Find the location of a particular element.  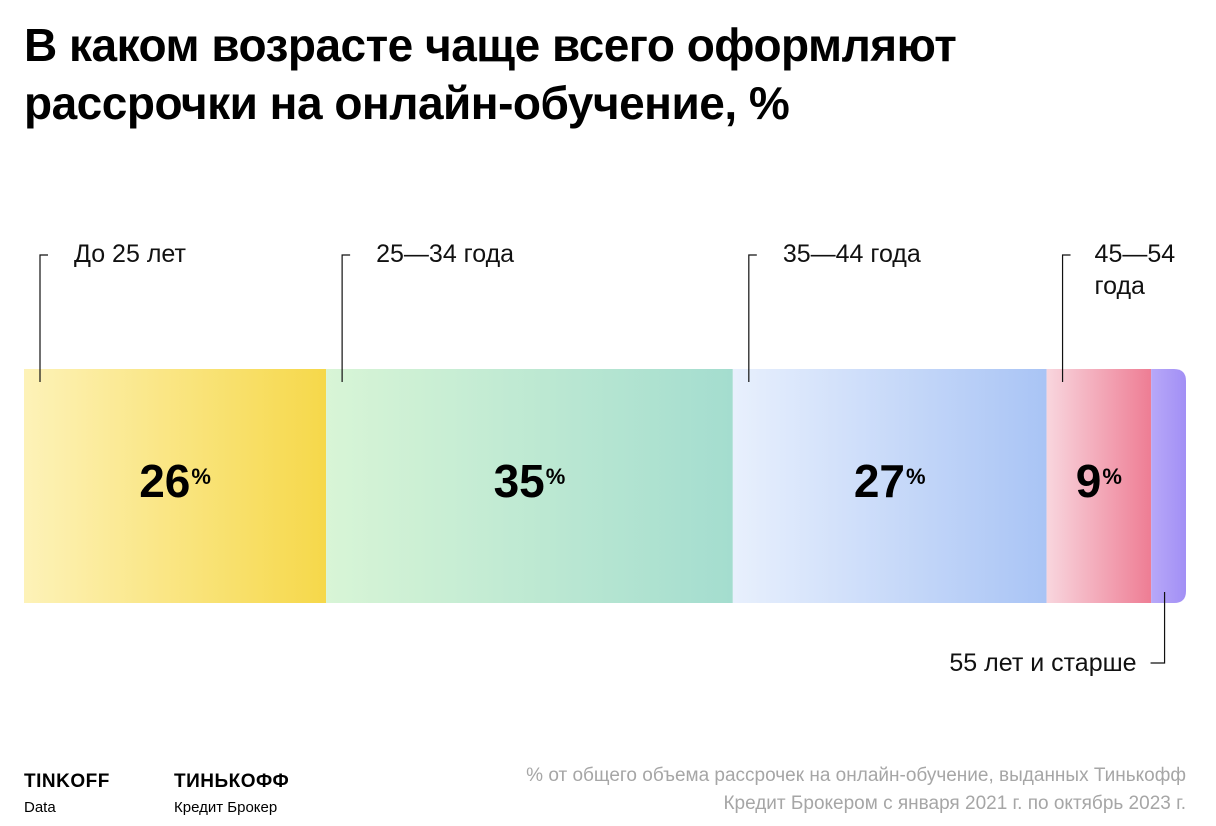

category-label: 55 лет и старше is located at coordinates (1043, 663).